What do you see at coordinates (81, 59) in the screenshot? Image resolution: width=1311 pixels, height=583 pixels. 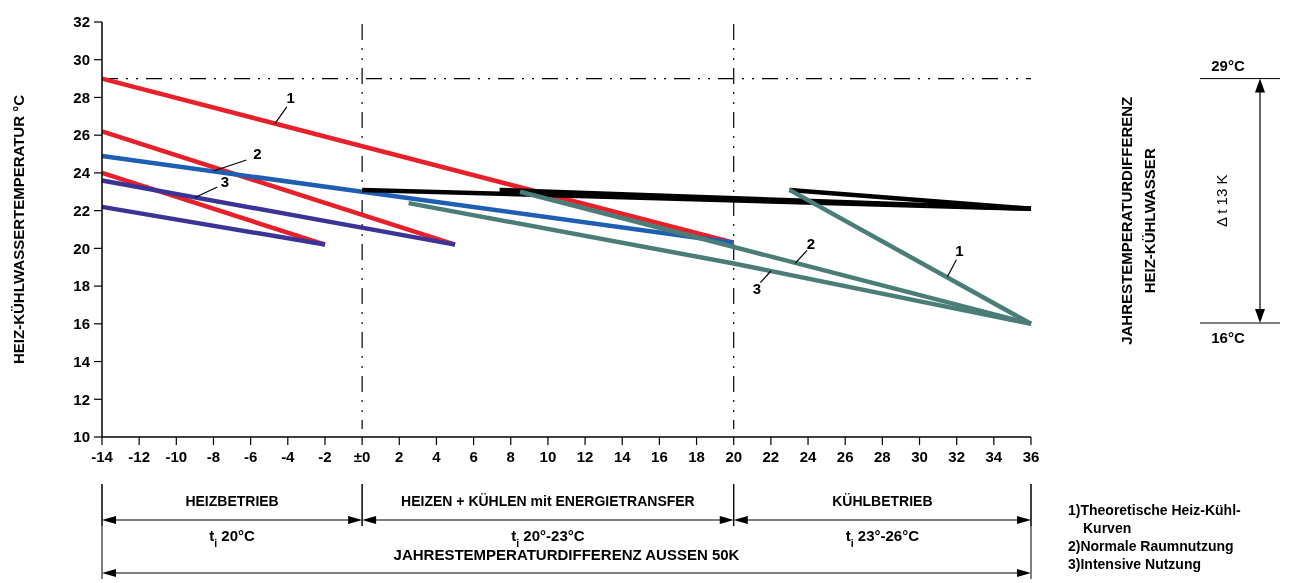 I see `y-tick-label: 30` at bounding box center [81, 59].